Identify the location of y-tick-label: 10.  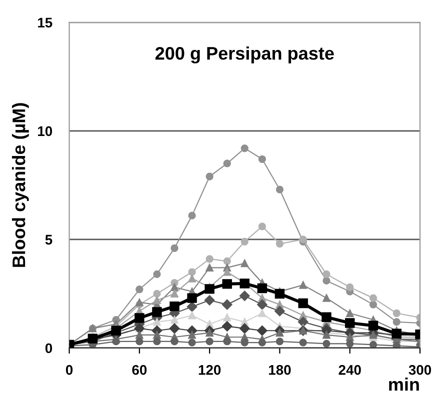
(45, 131).